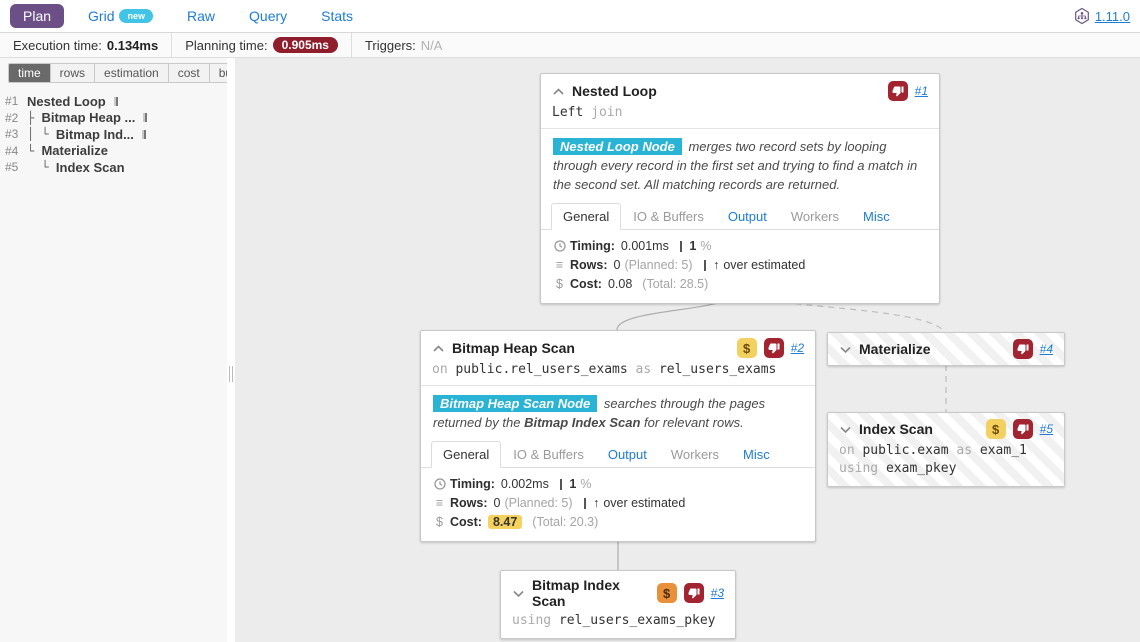 This screenshot has height=642, width=1140. Describe the element at coordinates (921, 469) in the screenshot. I see `index-name: exam_pkey` at that location.